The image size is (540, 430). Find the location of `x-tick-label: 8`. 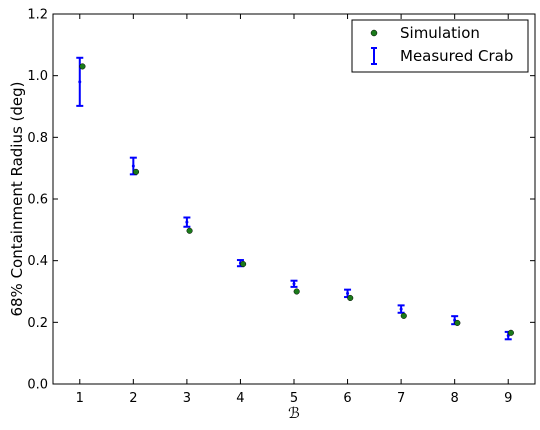

x-tick-label: 8 is located at coordinates (455, 398).